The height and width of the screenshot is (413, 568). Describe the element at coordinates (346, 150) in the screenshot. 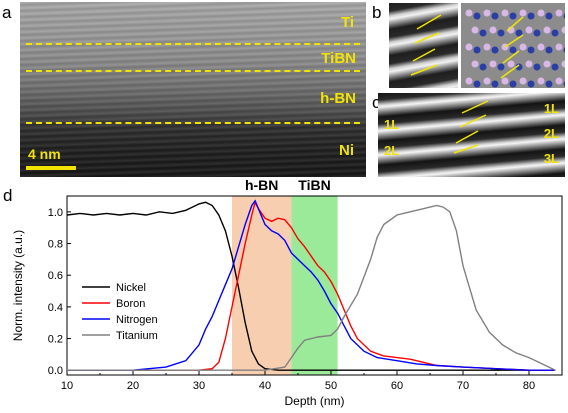

I see `layer-label-ni: Ni` at that location.